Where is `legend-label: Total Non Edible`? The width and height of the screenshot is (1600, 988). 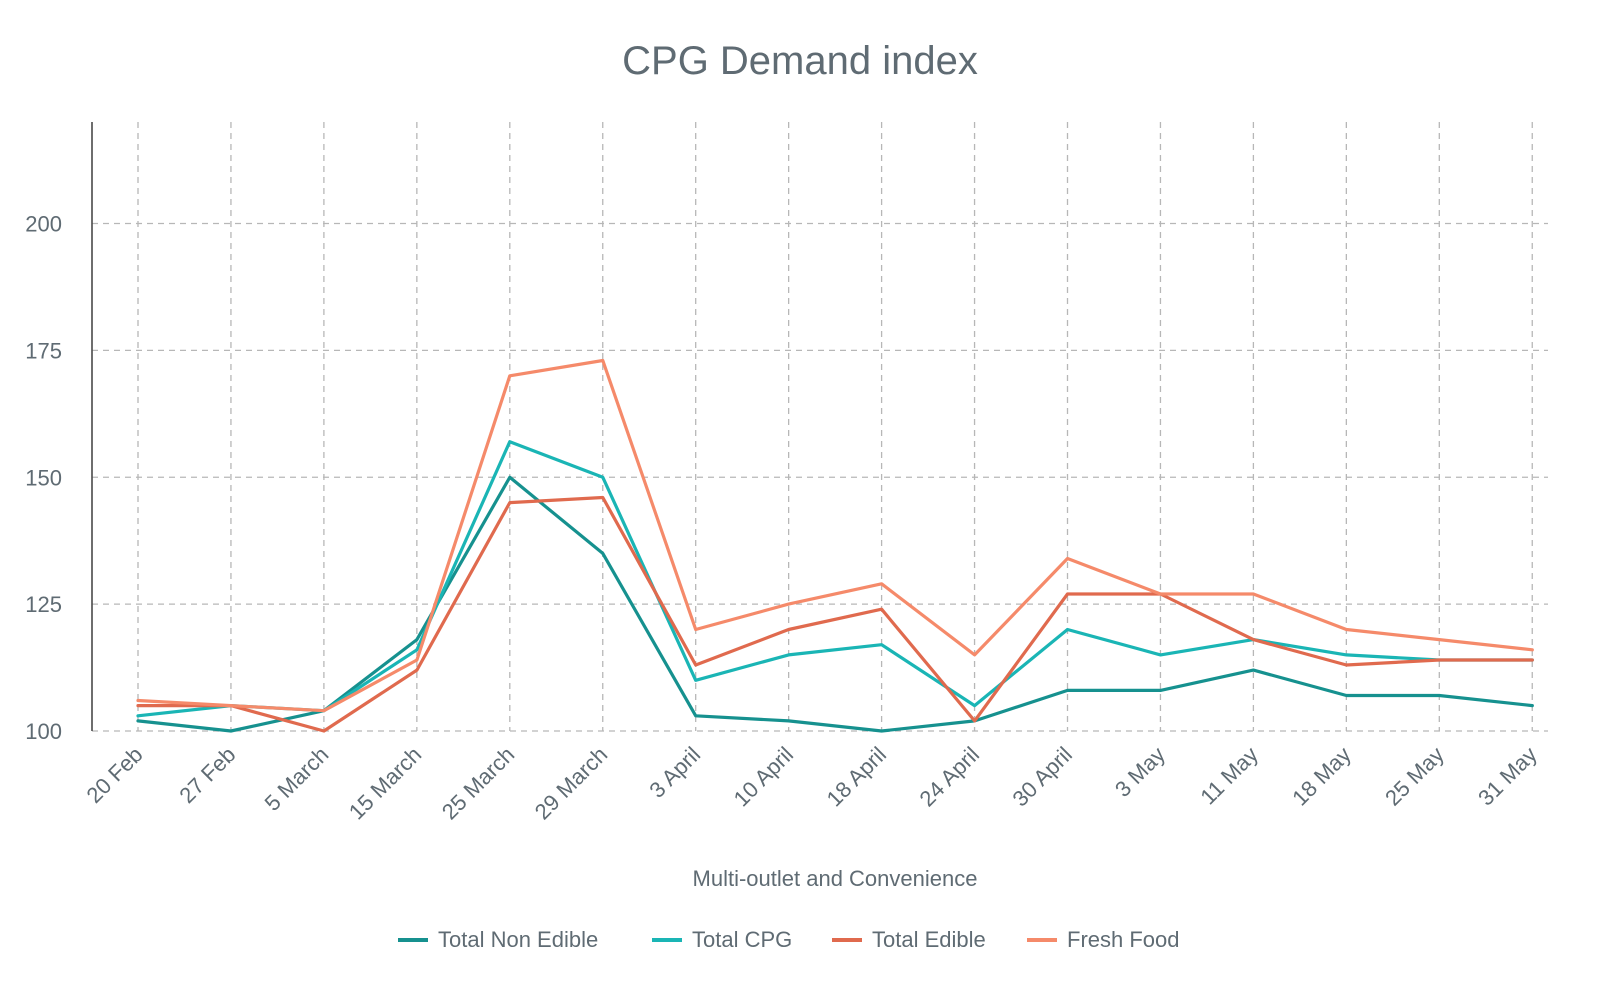 legend-label: Total Non Edible is located at coordinates (518, 939).